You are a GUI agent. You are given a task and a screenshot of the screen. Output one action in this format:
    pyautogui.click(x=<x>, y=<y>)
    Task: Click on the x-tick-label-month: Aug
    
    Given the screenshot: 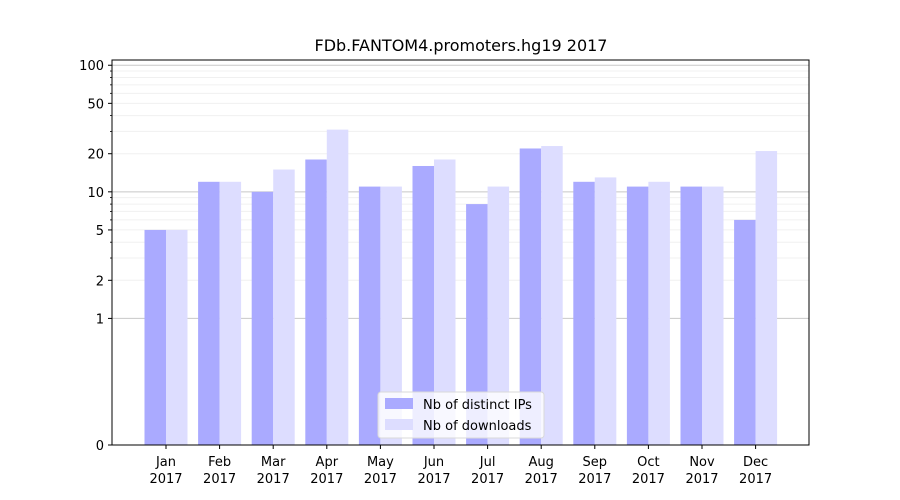 What is the action you would take?
    pyautogui.click(x=541, y=462)
    